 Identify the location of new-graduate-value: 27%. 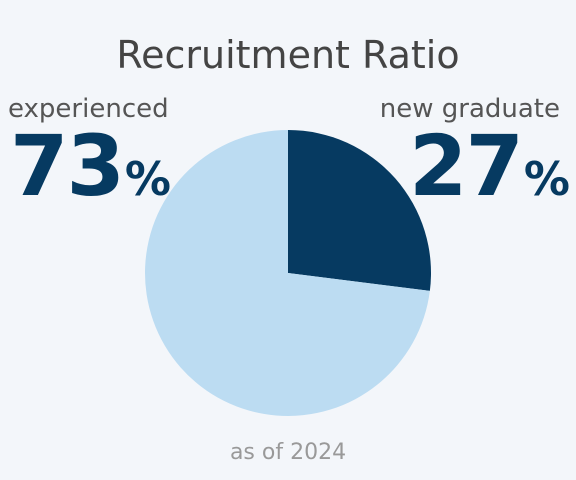
(489, 166).